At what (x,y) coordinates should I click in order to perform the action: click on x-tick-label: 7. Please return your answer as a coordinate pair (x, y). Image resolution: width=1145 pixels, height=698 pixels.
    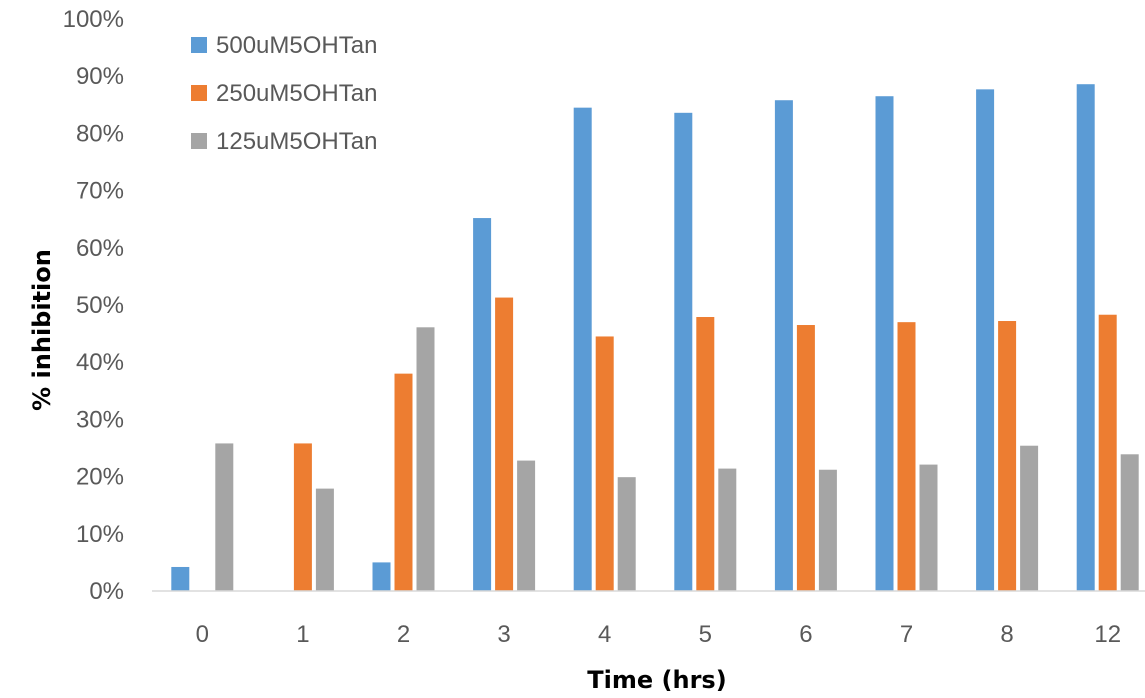
    Looking at the image, I should click on (906, 634).